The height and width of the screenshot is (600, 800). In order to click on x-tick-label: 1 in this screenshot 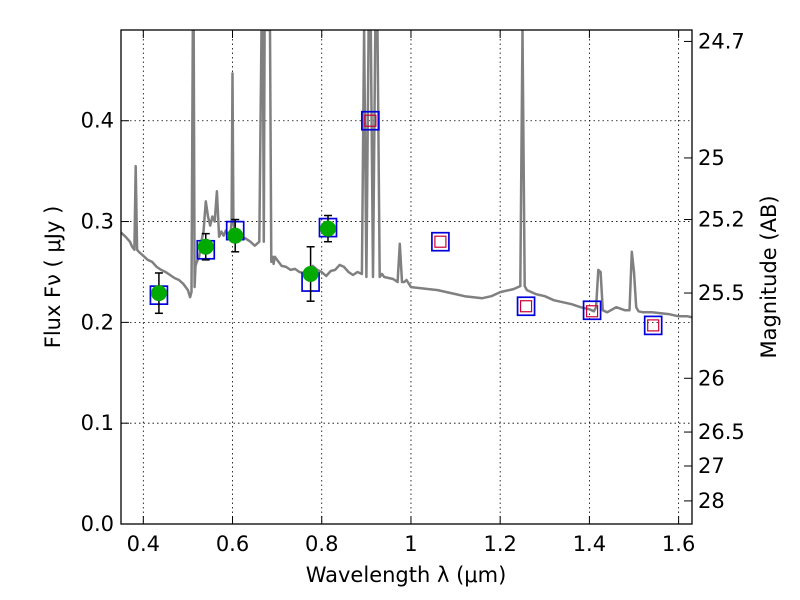, I will do `click(410, 544)`.